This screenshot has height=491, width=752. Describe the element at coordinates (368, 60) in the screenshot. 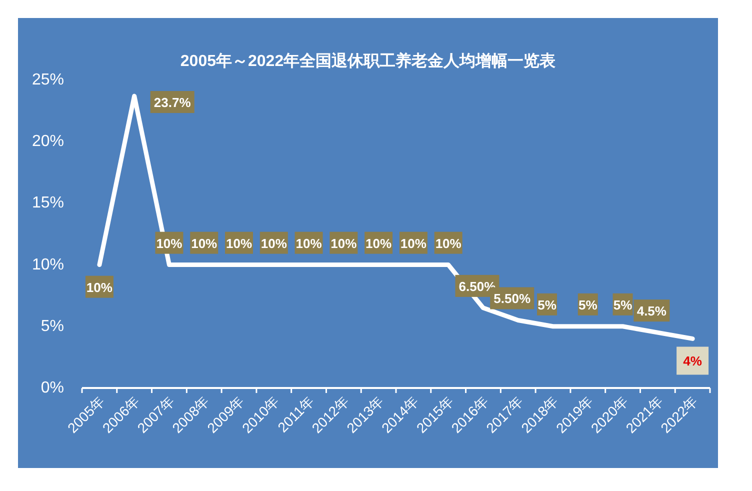

I see `chart-title: 2005年～2022年全国退休职工养老金人均增幅一览表` at that location.